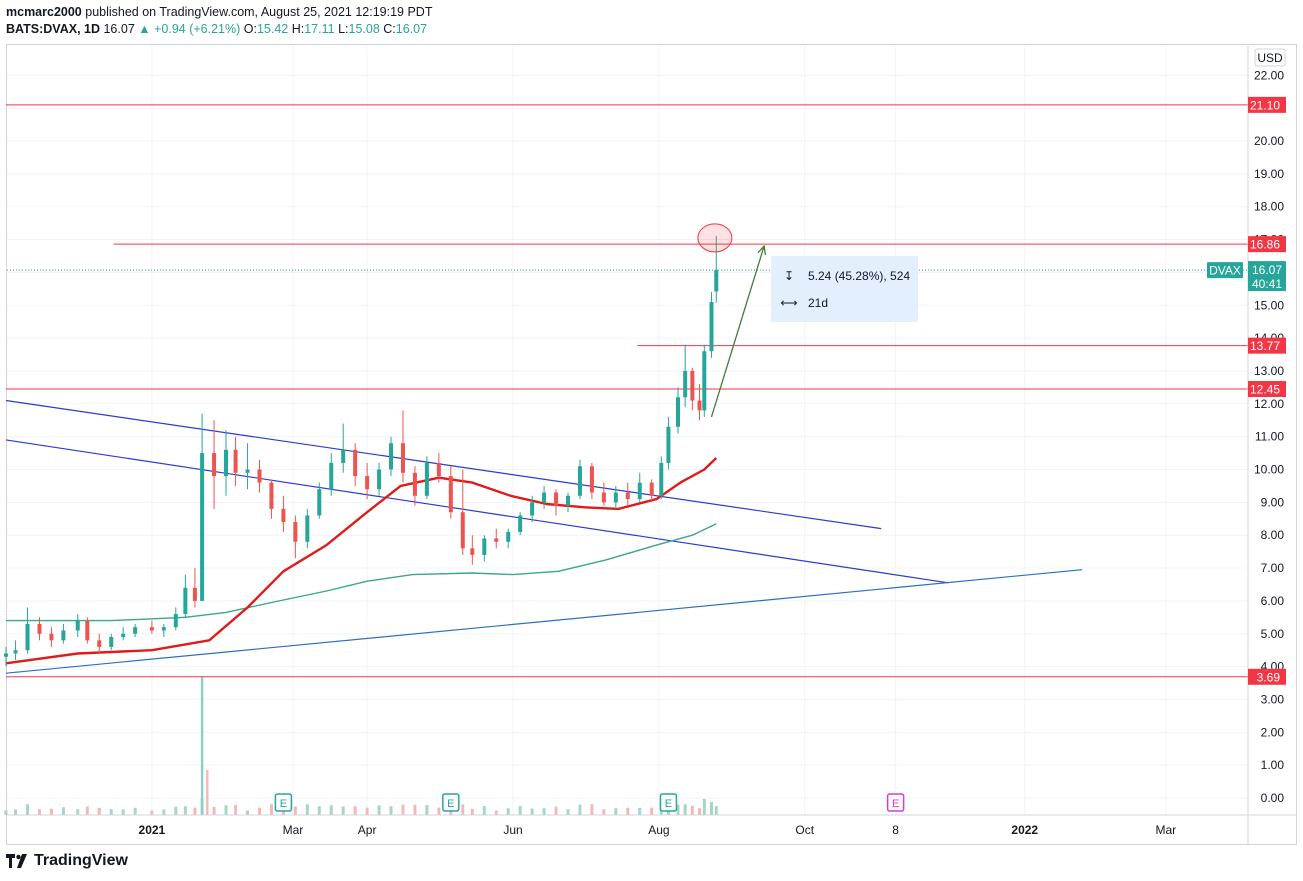 The height and width of the screenshot is (881, 1303). I want to click on support-trendline, so click(544, 621).